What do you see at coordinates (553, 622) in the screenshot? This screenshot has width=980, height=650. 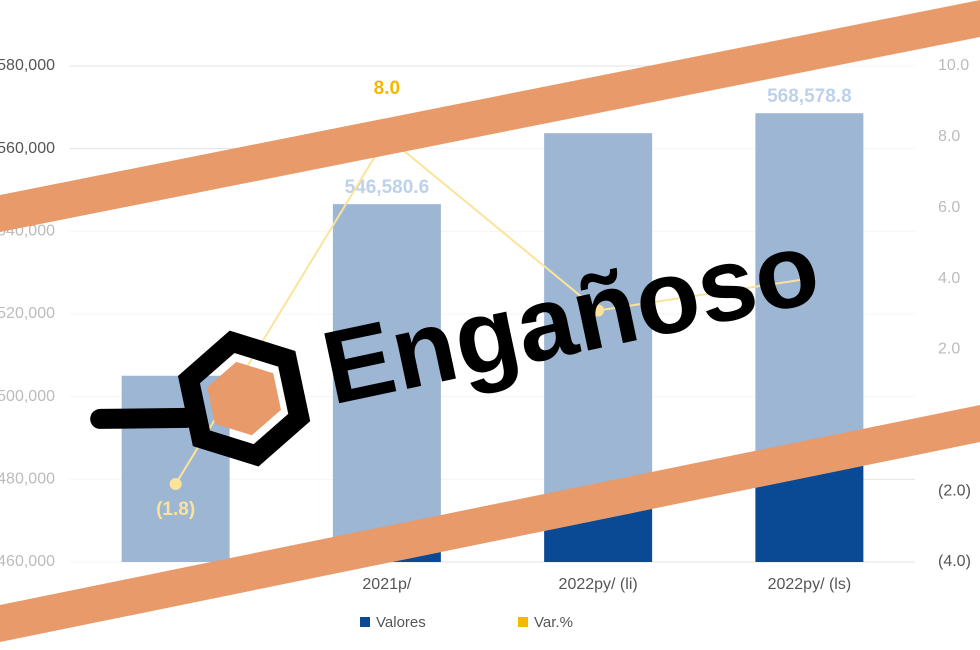 I see `legend-label: Var.%` at bounding box center [553, 622].